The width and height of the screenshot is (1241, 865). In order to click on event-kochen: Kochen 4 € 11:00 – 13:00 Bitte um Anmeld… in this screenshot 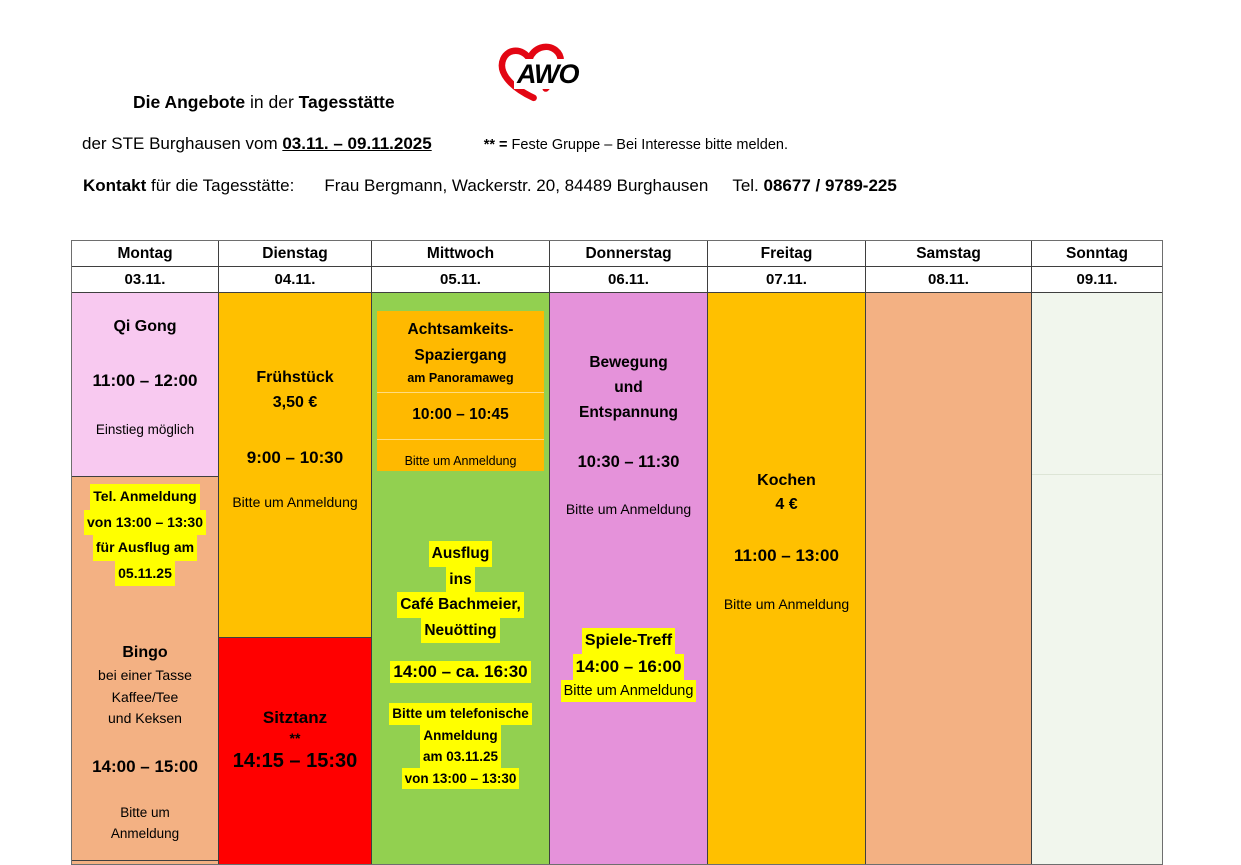, I will do `click(786, 578)`.